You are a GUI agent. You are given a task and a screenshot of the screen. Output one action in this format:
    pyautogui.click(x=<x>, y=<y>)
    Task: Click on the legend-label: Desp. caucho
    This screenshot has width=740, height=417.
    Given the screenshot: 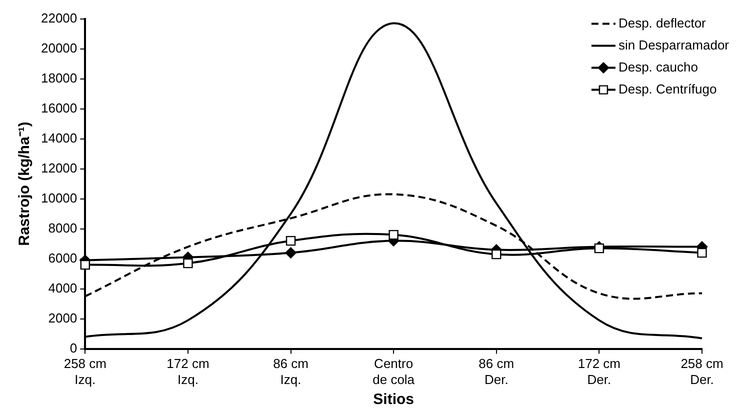 What is the action you would take?
    pyautogui.click(x=658, y=66)
    